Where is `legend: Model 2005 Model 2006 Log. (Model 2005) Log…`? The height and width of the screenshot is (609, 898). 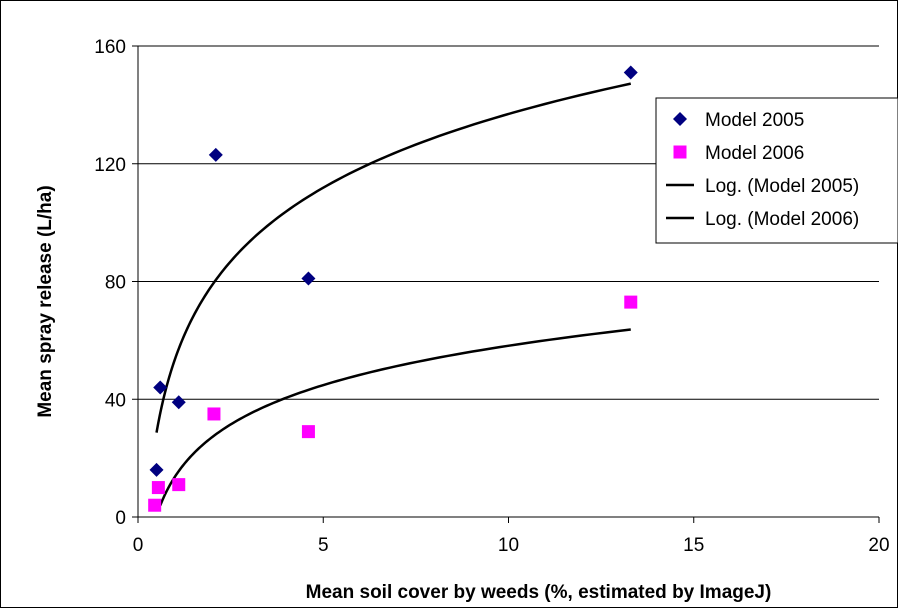
legend: Model 2005 Model 2006 Log. (Model 2005) Log… is located at coordinates (776, 170).